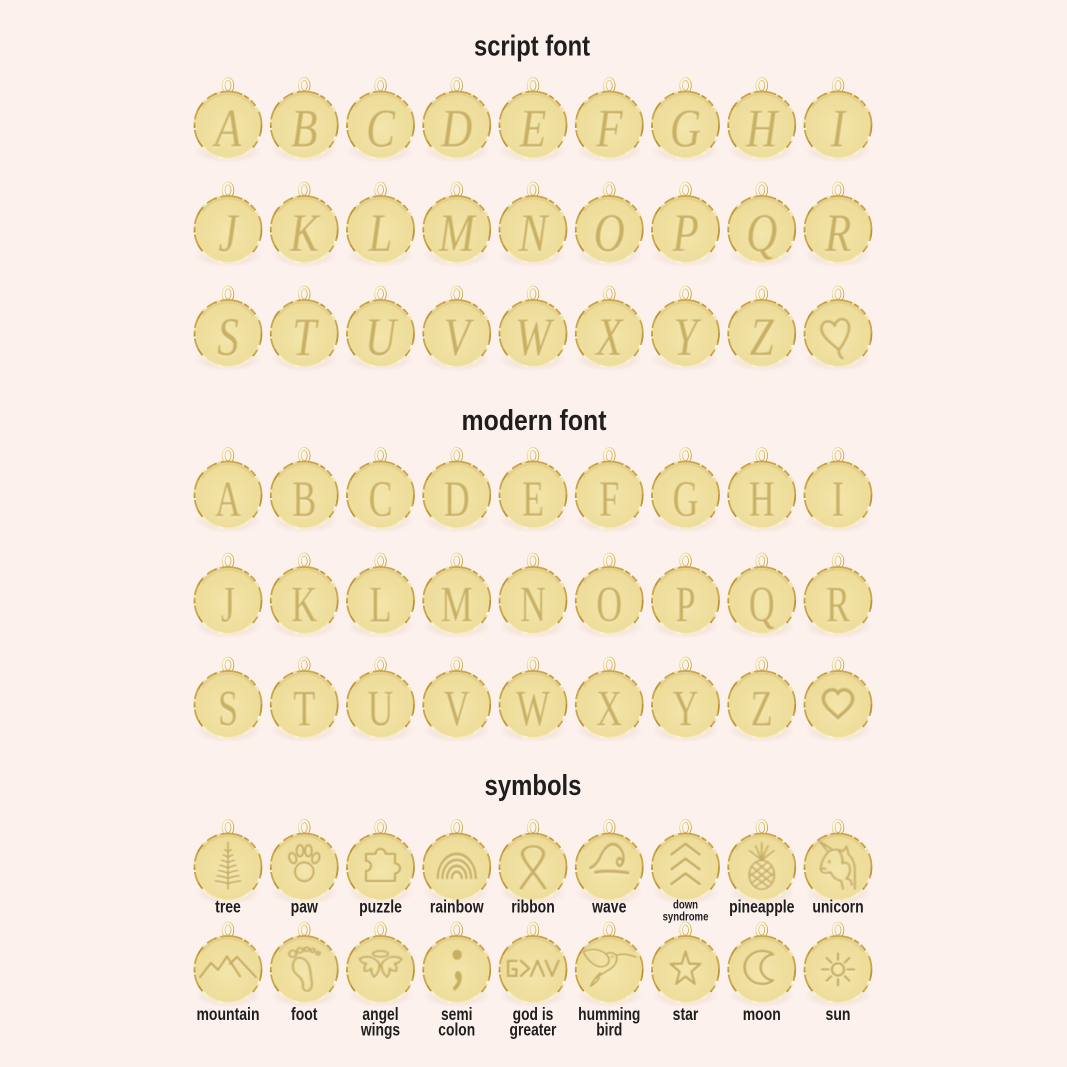  What do you see at coordinates (838, 1015) in the screenshot?
I see `svg-text: sun` at bounding box center [838, 1015].